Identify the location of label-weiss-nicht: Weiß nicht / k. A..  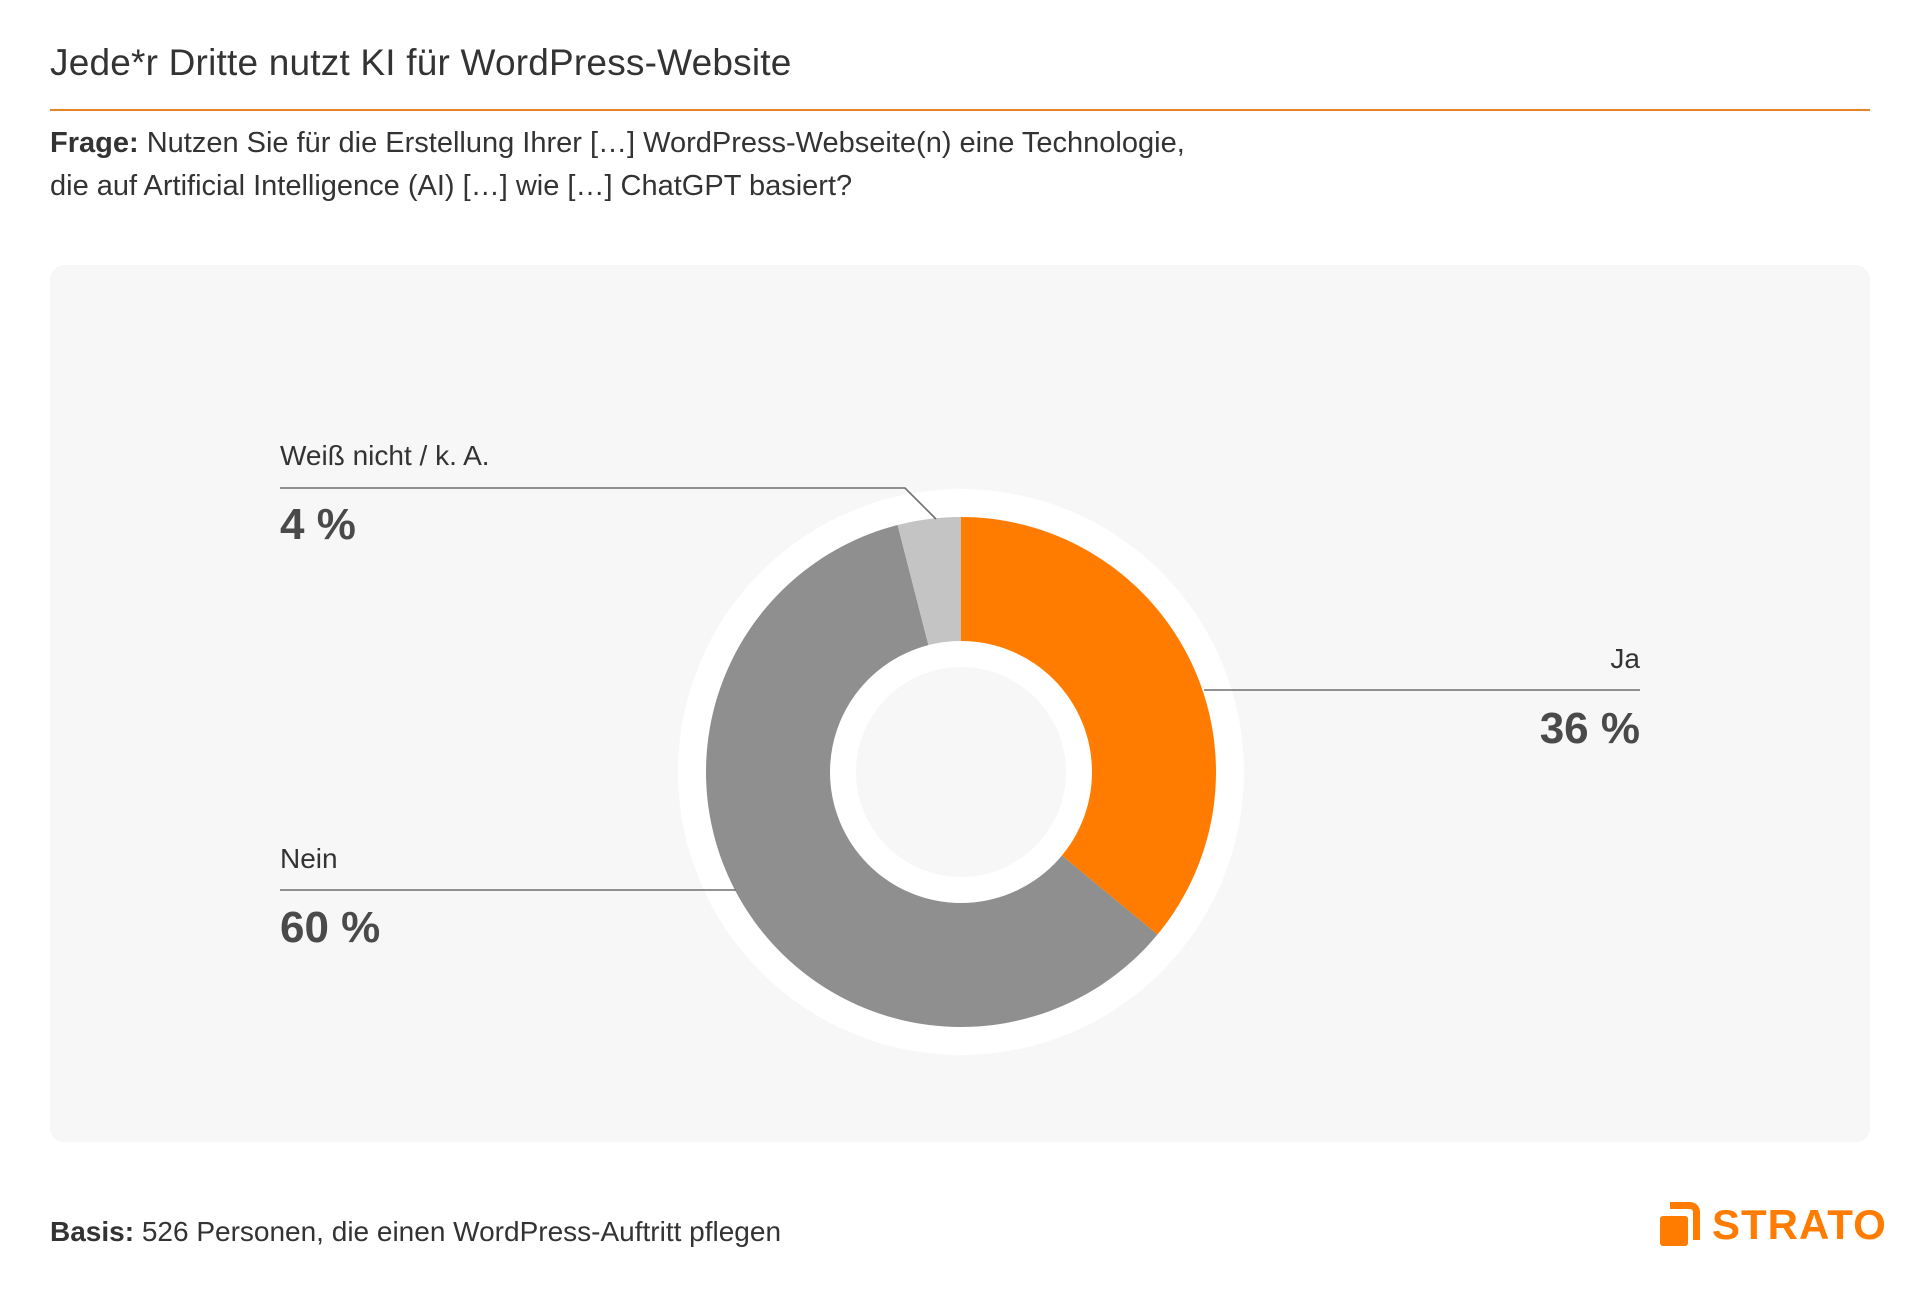
(385, 455).